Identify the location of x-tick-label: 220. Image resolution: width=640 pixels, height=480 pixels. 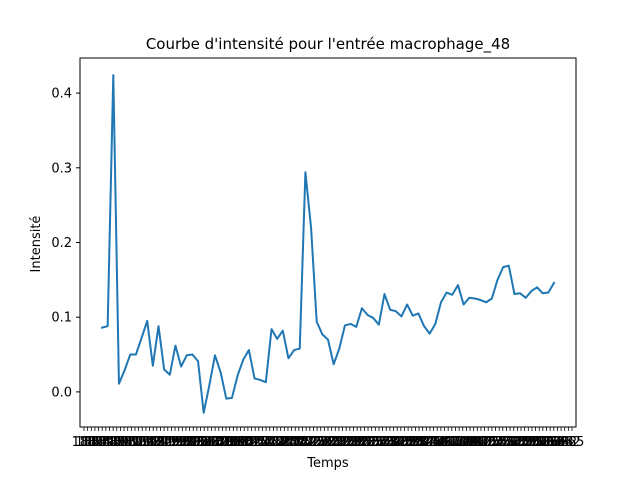
(280, 442).